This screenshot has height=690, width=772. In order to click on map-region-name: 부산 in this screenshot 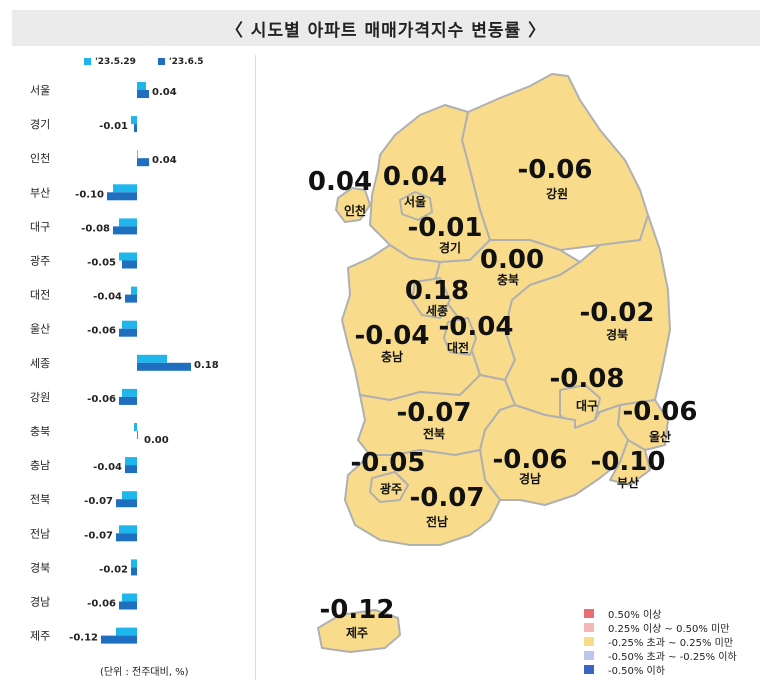, I will do `click(628, 482)`.